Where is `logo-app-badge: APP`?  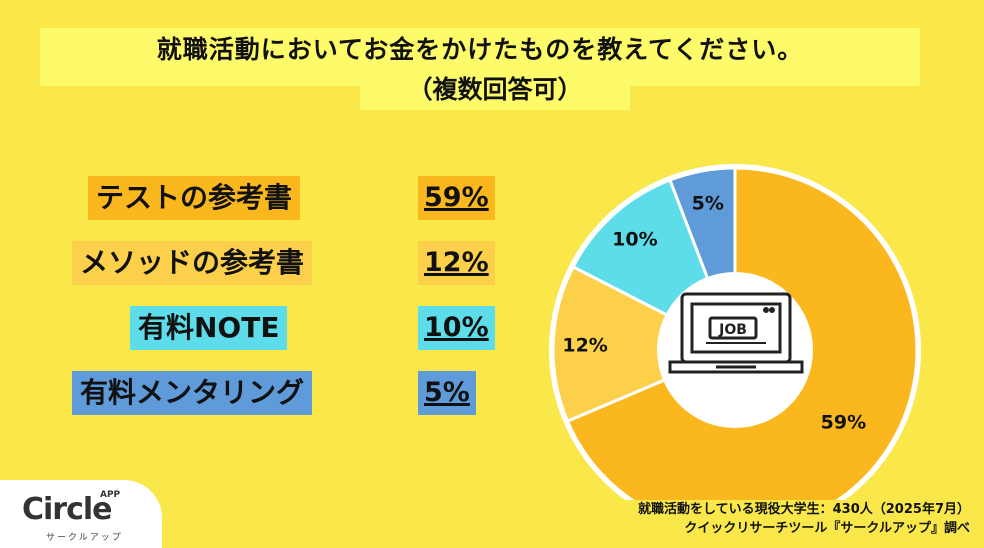
logo-app-badge: APP is located at coordinates (110, 495).